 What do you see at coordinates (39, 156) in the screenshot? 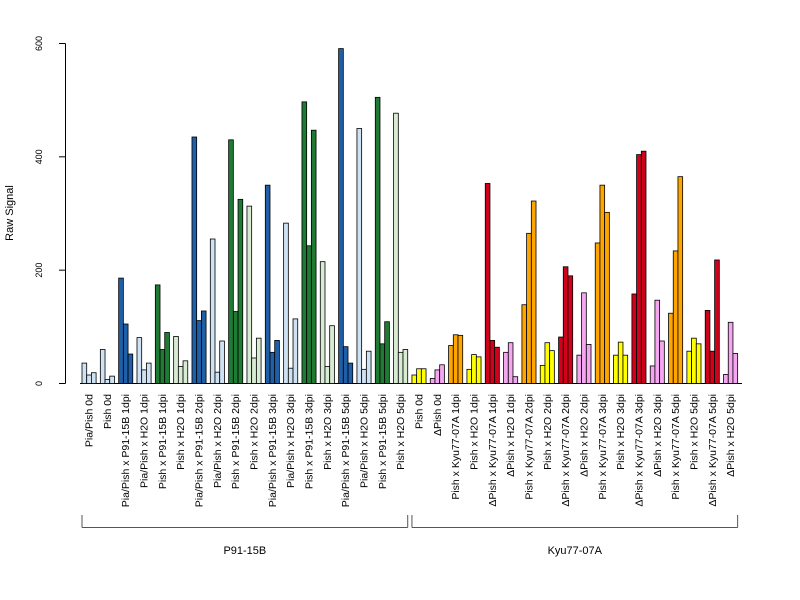
I see `y-tick-label: 400` at bounding box center [39, 156].